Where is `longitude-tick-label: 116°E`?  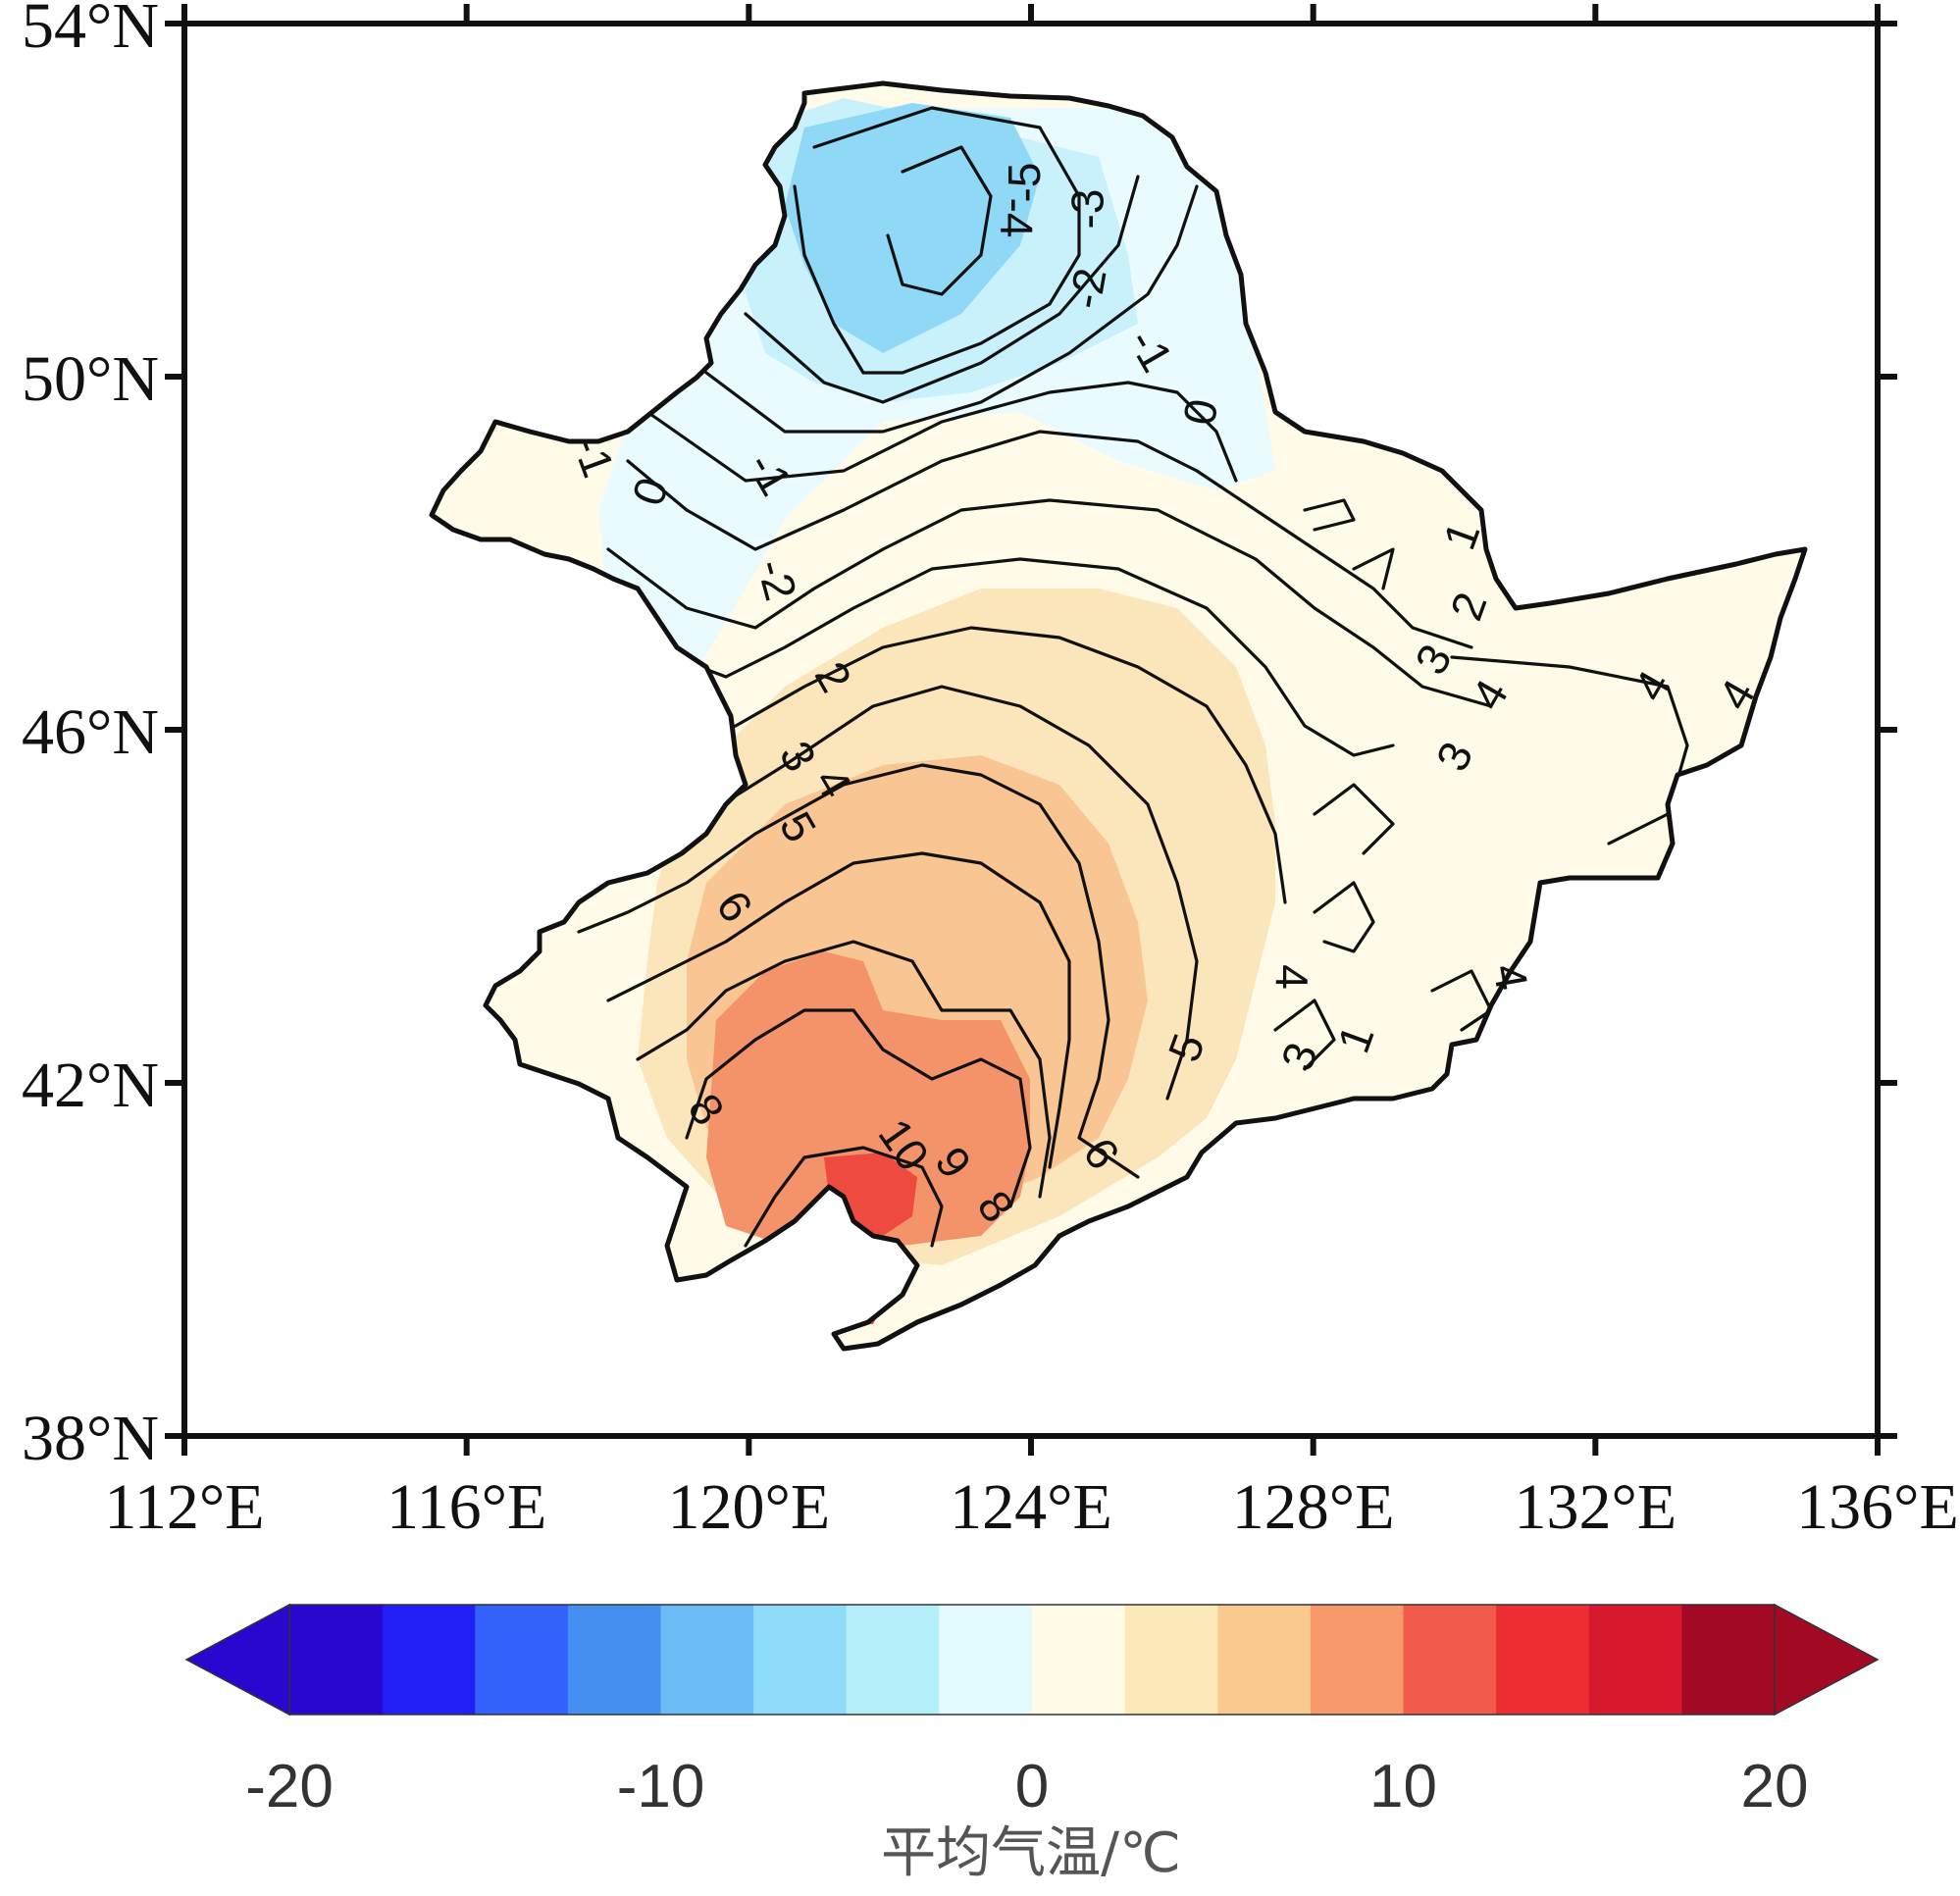
longitude-tick-label: 116°E is located at coordinates (466, 1507).